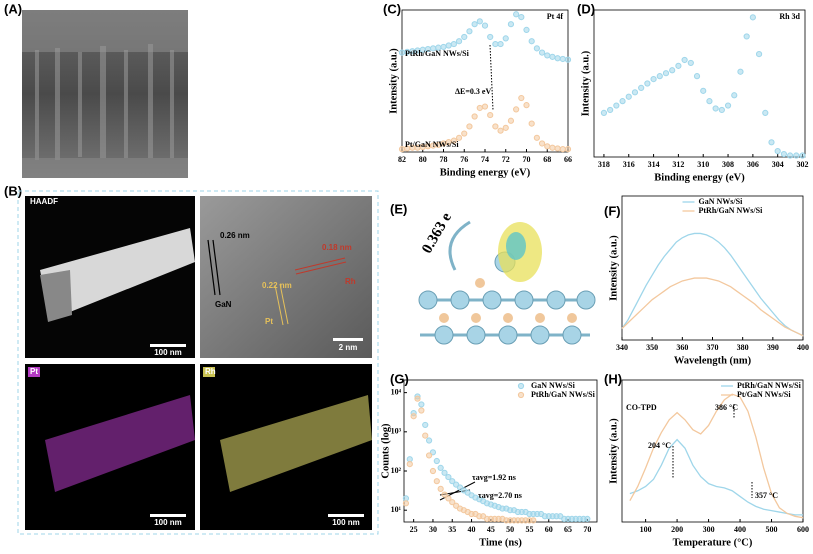  What do you see at coordinates (433, 529) in the screenshot?
I see `x-tick-label: 30` at bounding box center [433, 529].